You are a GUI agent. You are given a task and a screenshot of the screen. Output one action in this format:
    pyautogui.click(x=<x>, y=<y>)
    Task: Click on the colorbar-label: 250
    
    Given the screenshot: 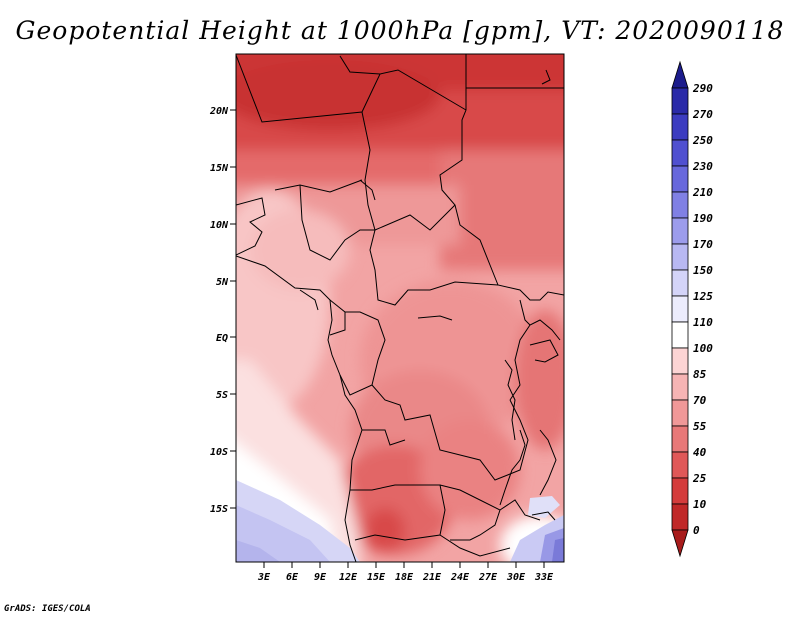 What is the action you would take?
    pyautogui.click(x=702, y=140)
    